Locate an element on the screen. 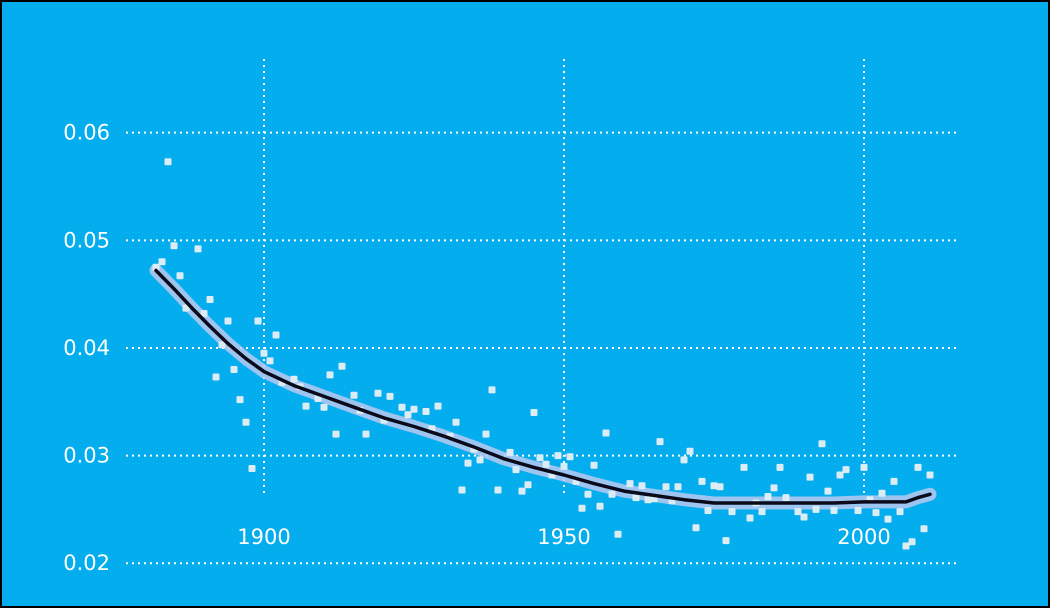 This screenshot has height=608, width=1050. y-tick-label: 0.05 is located at coordinates (86, 240).